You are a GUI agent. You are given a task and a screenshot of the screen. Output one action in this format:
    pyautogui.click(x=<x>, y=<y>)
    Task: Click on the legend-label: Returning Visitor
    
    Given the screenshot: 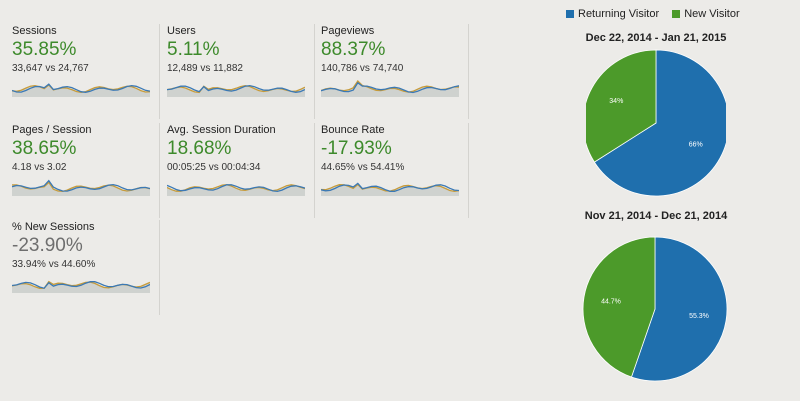 What is the action you would take?
    pyautogui.click(x=619, y=14)
    